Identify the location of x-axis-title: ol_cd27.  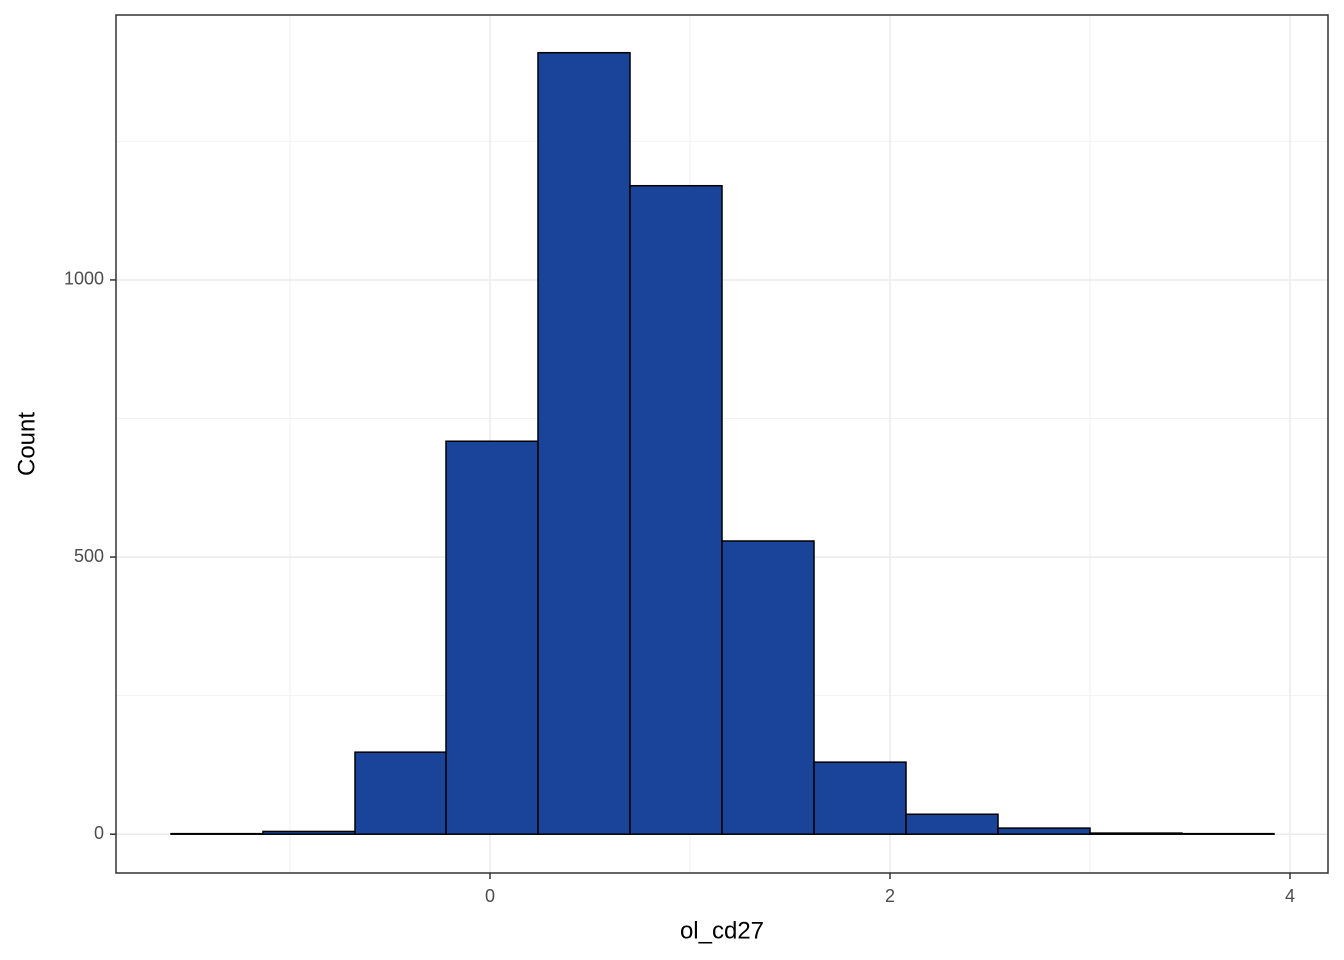
(722, 930).